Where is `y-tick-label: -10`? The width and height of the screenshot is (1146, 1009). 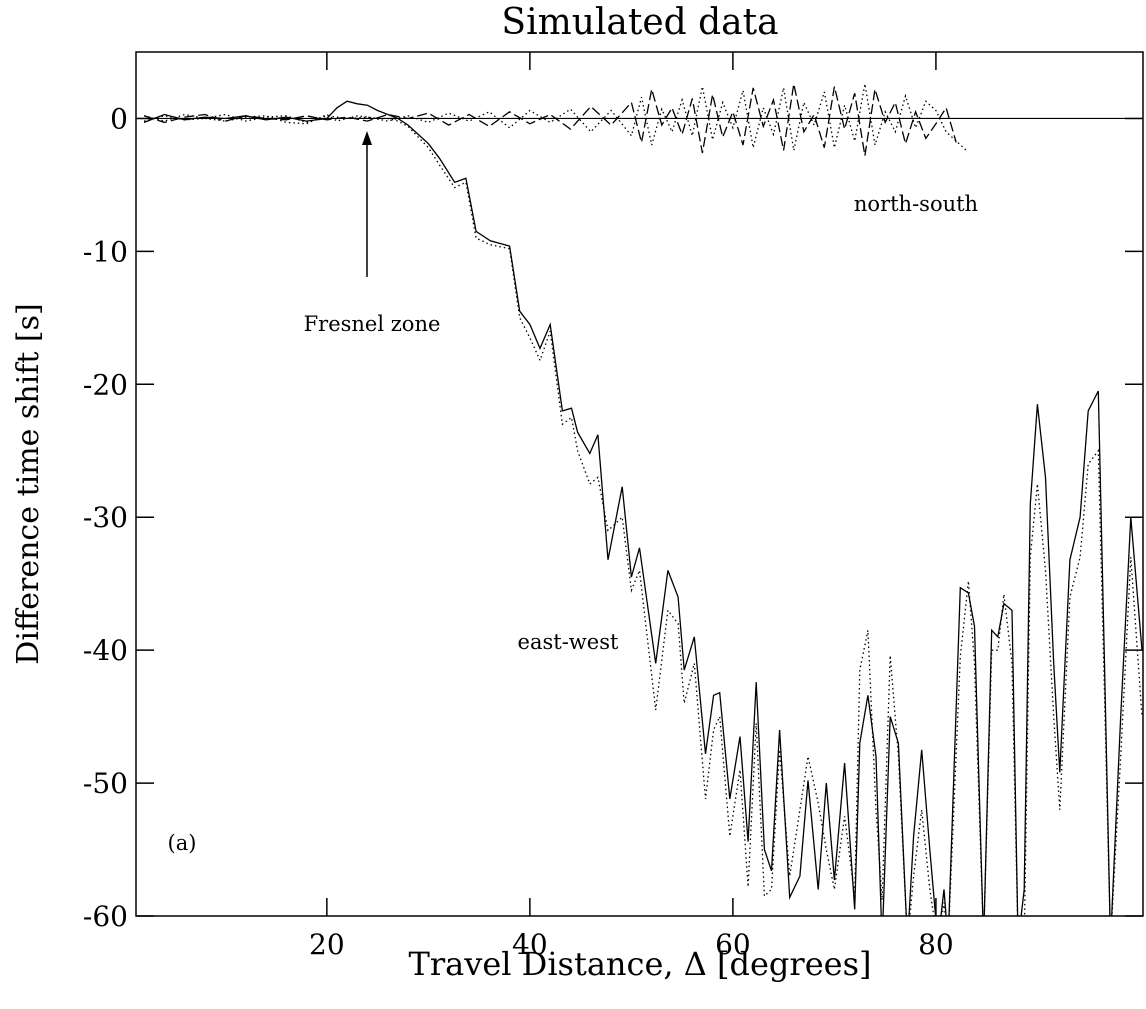
y-tick-label: -10 is located at coordinates (105, 251).